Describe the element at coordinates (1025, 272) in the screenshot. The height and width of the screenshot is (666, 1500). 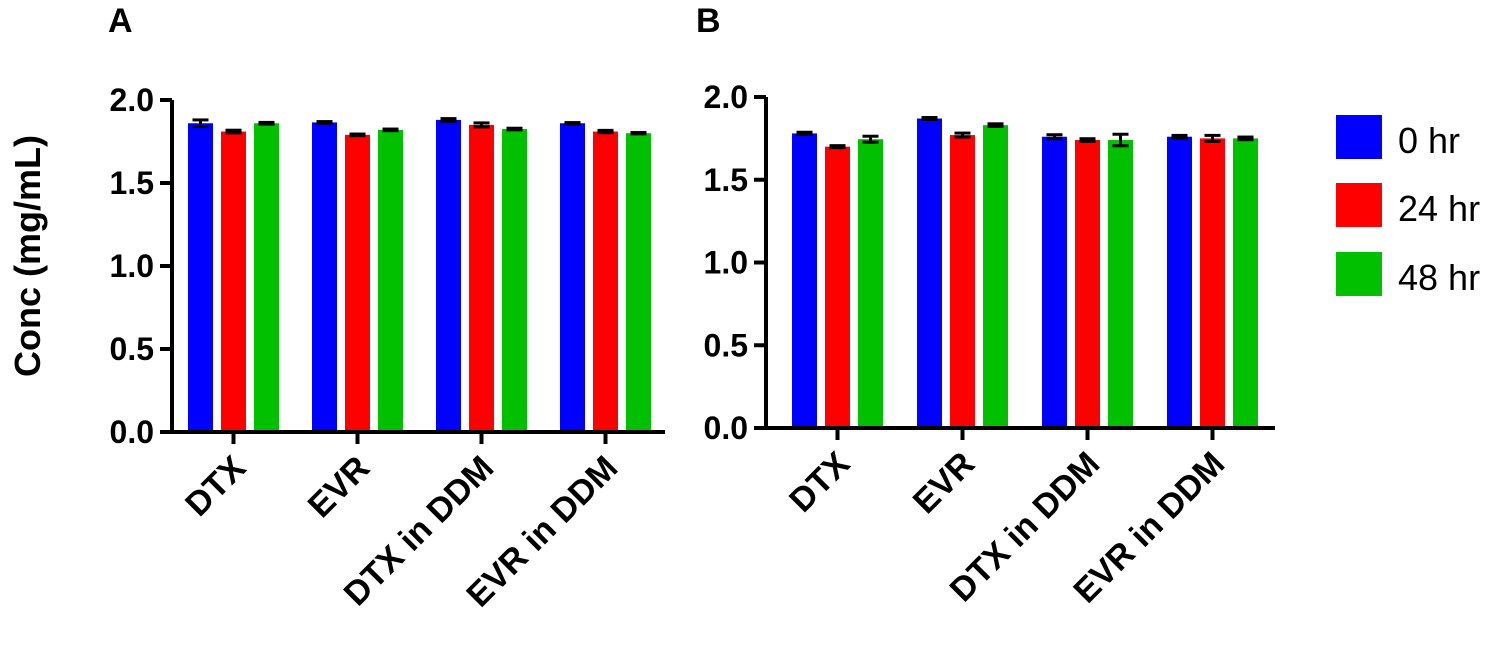
I see `panel-b-bars` at that location.